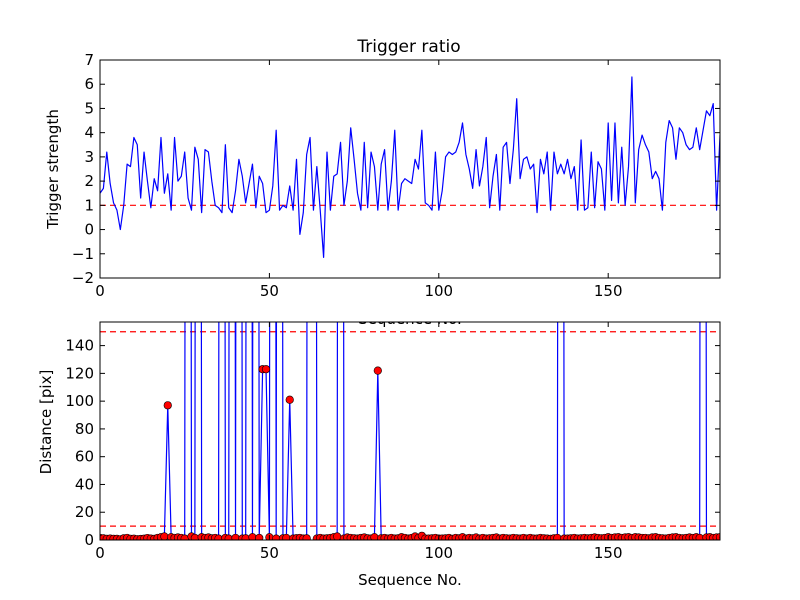 Image resolution: width=800 pixels, height=600 pixels. What do you see at coordinates (84, 429) in the screenshot?
I see `bottom-y-tick-label: 80` at bounding box center [84, 429].